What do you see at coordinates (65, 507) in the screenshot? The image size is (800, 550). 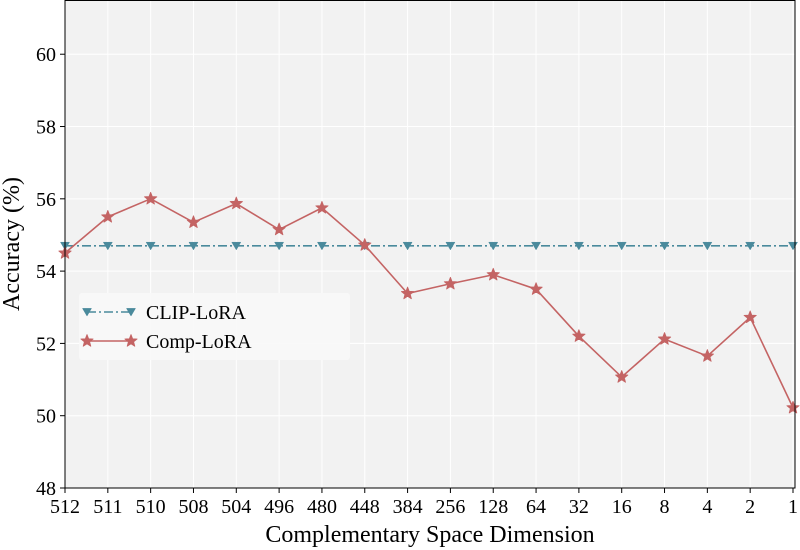 I see `x-tick-label: 512` at bounding box center [65, 507].